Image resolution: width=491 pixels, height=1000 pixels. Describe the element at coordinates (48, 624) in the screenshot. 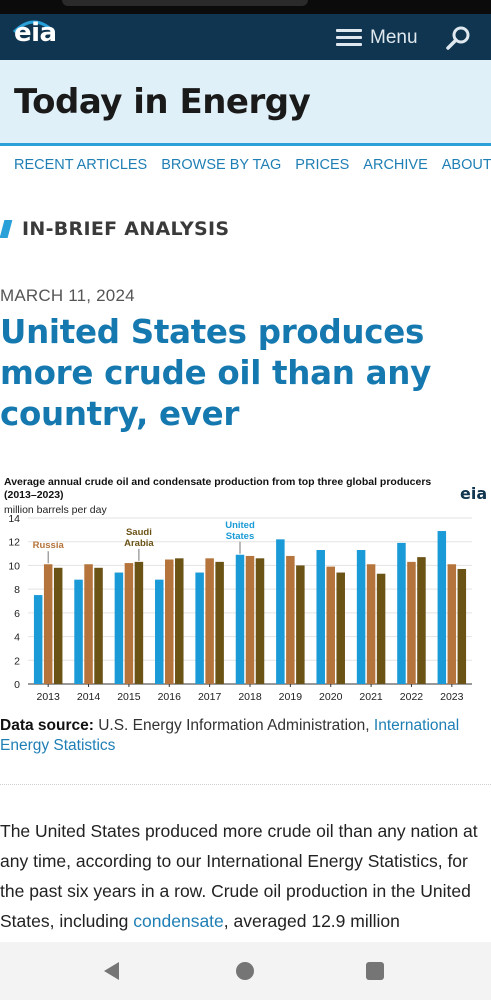

I see `bar-russia-2013` at that location.